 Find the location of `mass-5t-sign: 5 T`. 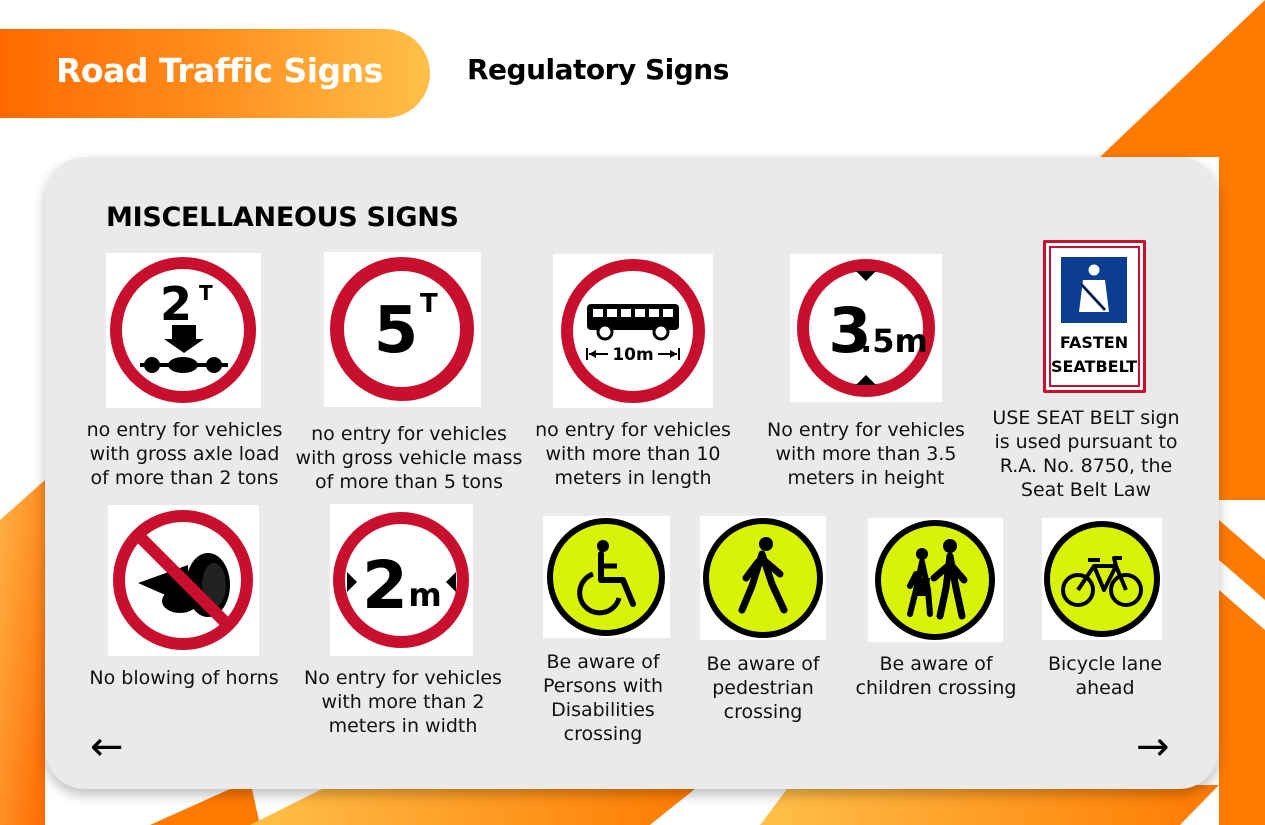

mass-5t-sign: 5 T is located at coordinates (402, 329).